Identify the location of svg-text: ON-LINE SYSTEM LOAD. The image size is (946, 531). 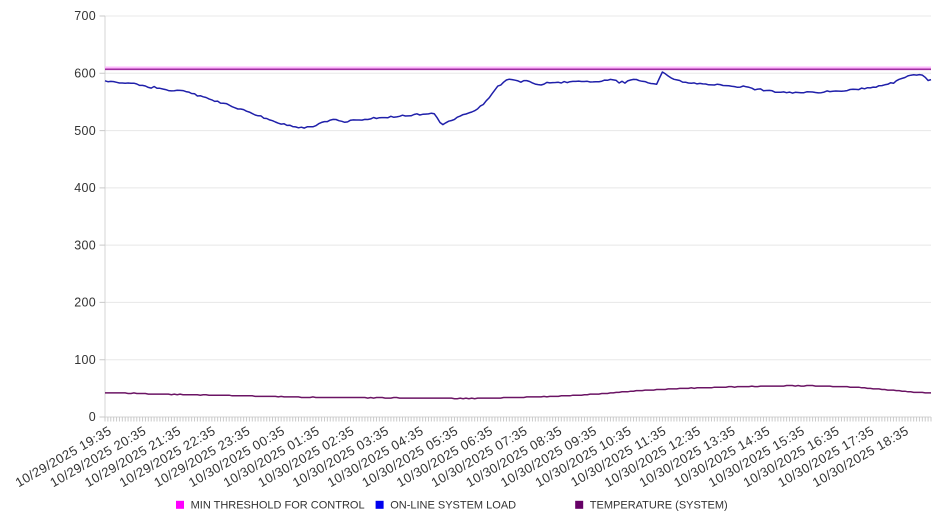
(453, 506).